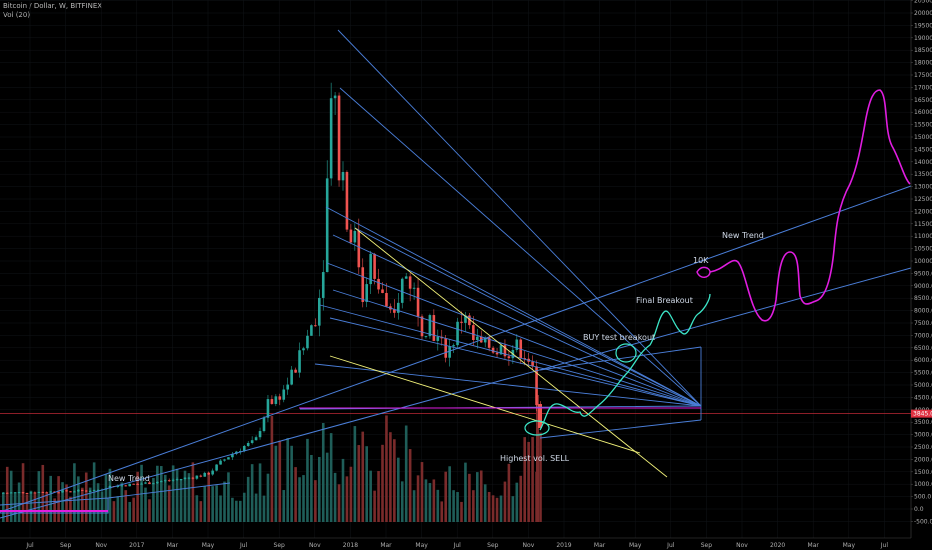 The image size is (932, 550). I want to click on x-tick-label: Nov, so click(315, 545).